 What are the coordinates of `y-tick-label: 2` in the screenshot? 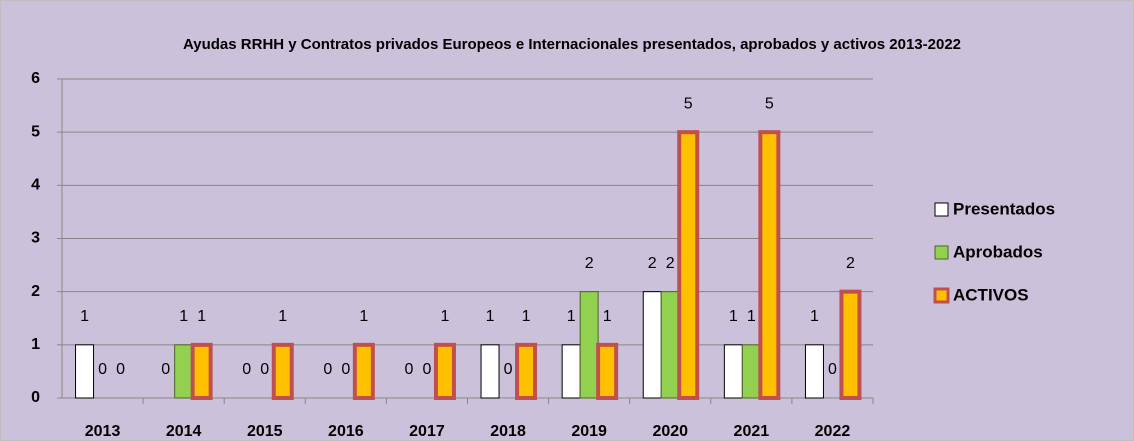 It's located at (35, 291).